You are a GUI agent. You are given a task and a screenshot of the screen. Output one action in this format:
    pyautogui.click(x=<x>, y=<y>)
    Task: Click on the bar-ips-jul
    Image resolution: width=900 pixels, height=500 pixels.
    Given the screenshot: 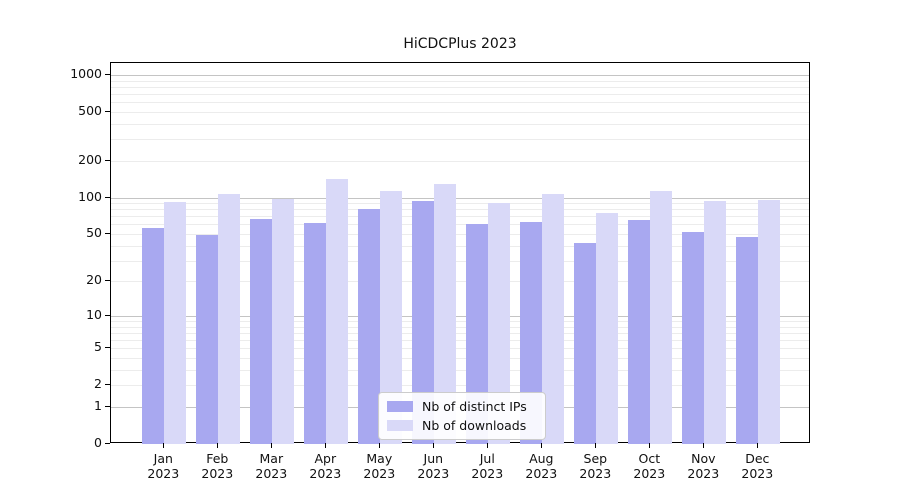 What is the action you would take?
    pyautogui.click(x=477, y=333)
    